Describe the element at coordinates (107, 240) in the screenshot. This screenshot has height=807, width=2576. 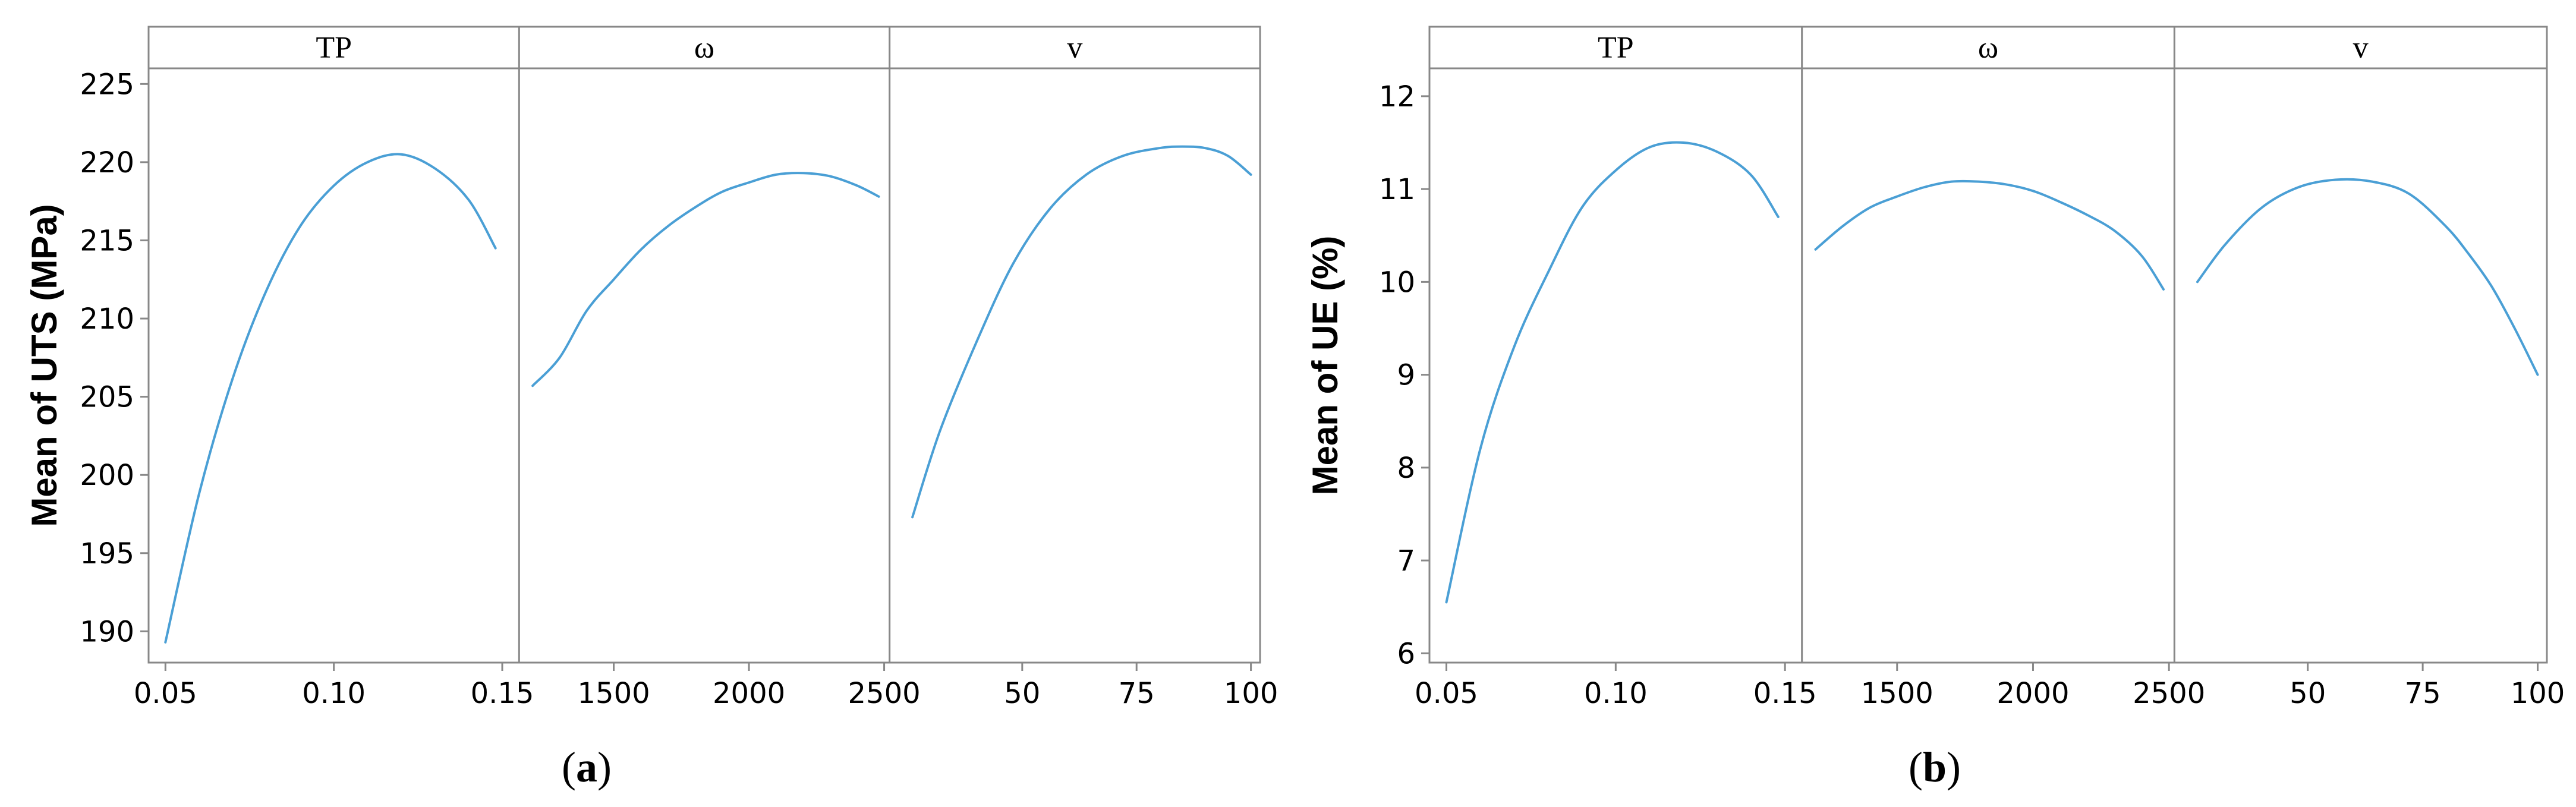
I see `y-tick-label: 215` at that location.